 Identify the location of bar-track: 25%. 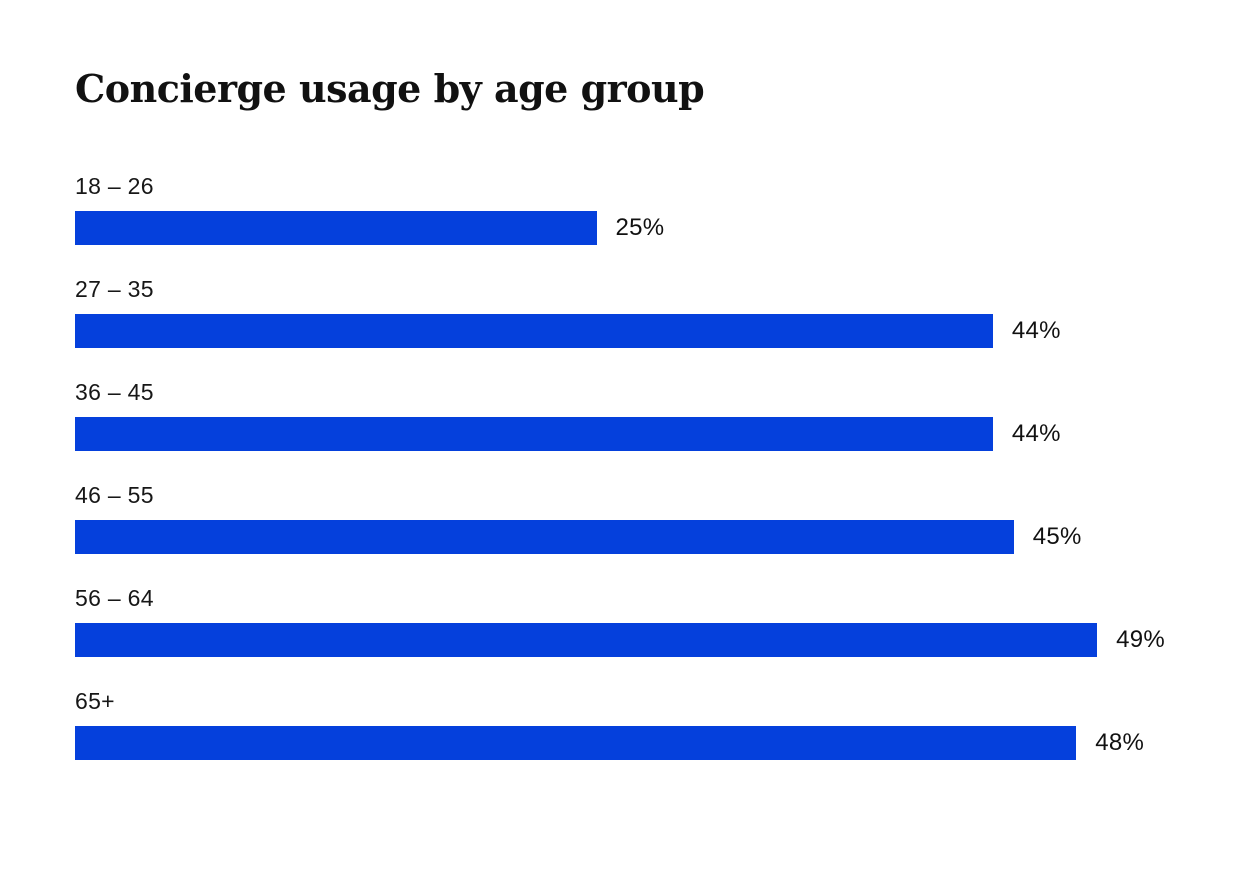
(662, 227).